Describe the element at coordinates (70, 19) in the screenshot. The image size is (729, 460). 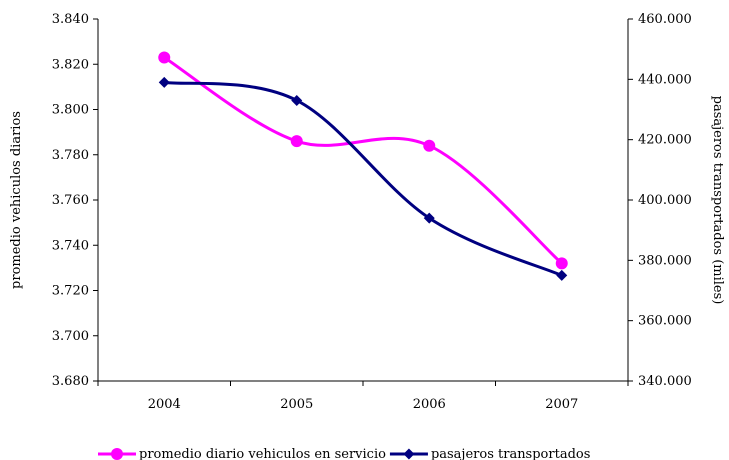
I see `left-axis-tick-label: 3.840` at that location.